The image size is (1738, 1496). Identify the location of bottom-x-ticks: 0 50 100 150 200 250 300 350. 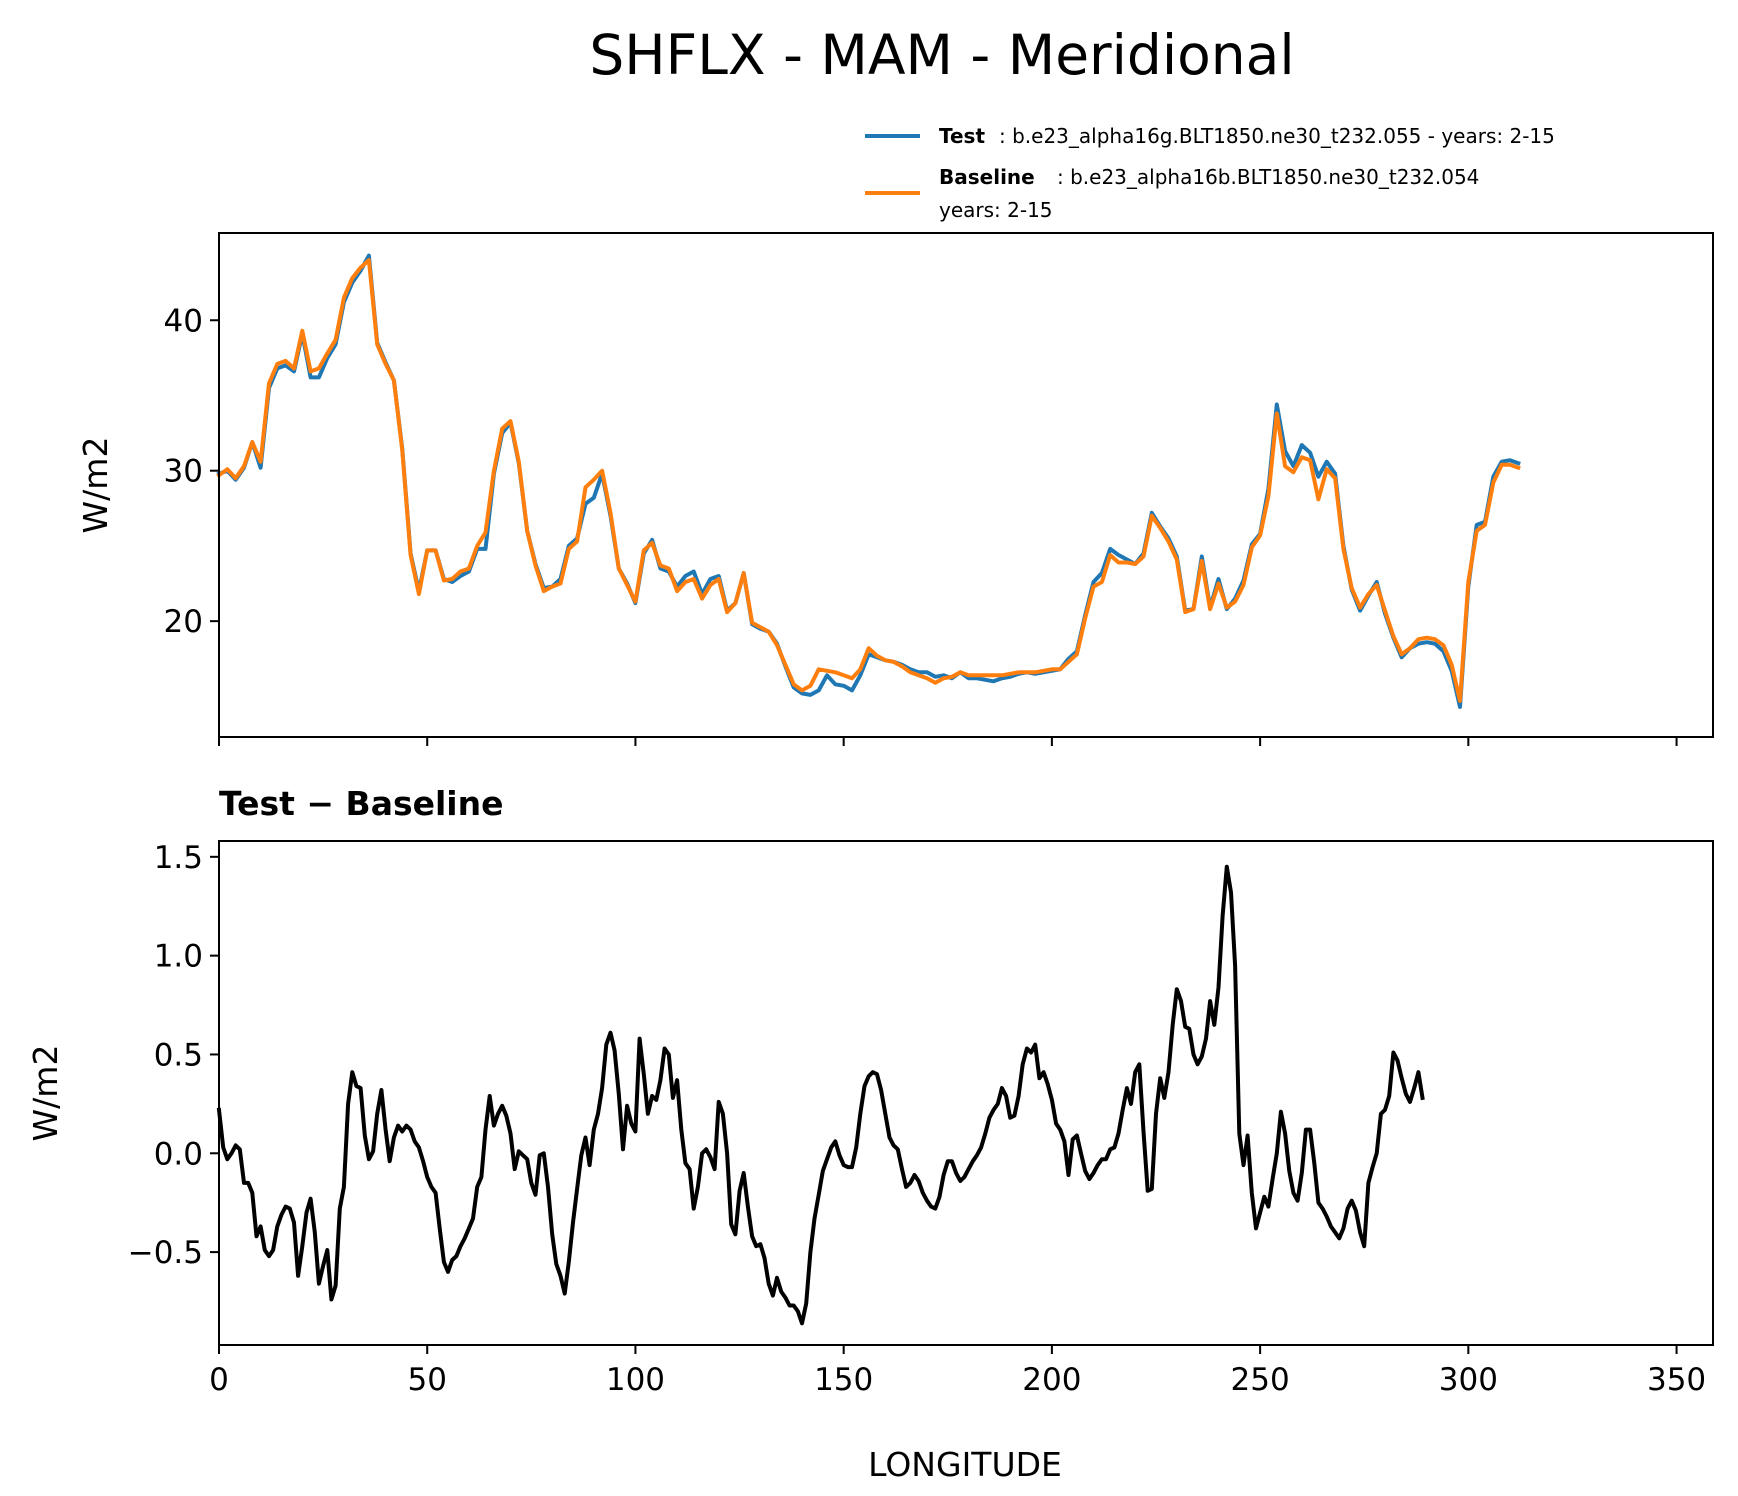
(957, 1371).